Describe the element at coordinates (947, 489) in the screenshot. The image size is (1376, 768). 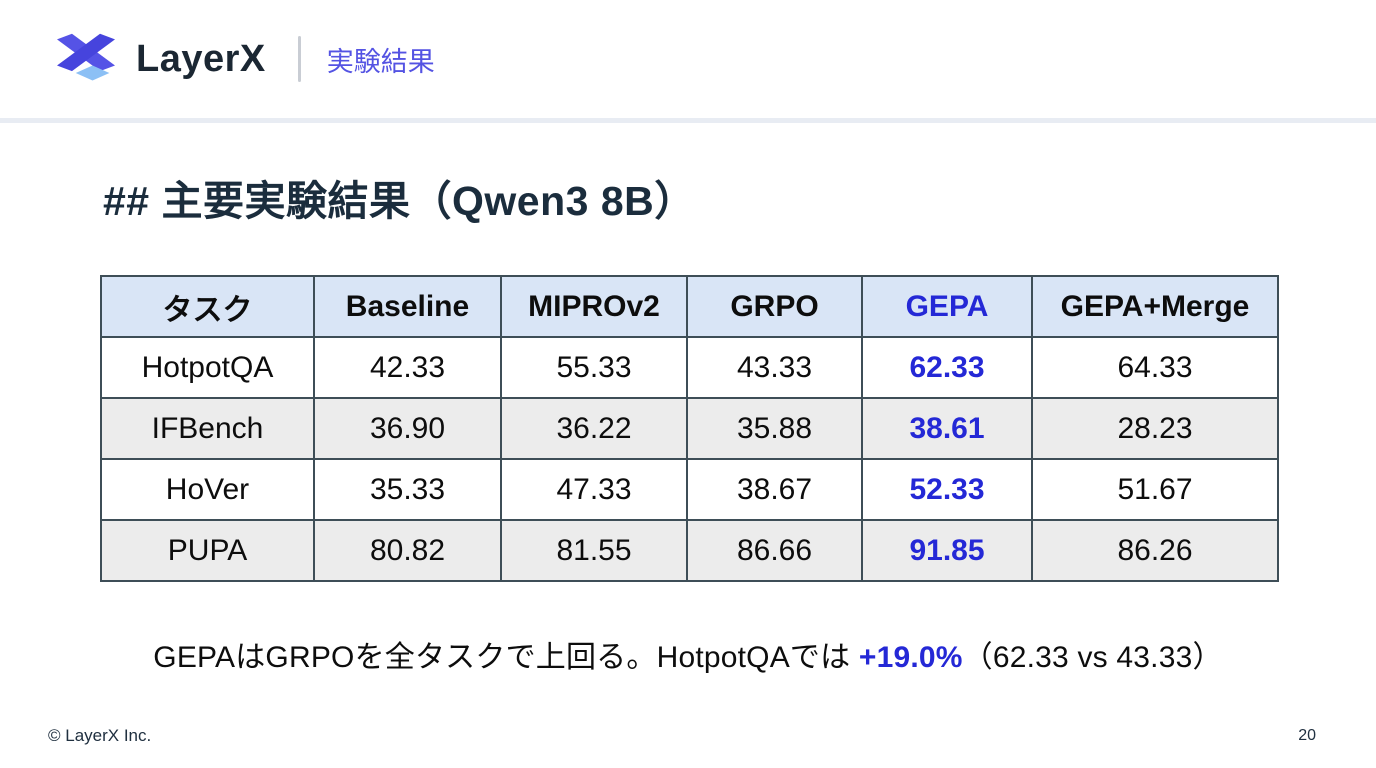
I see `value-cell: 52.33` at that location.